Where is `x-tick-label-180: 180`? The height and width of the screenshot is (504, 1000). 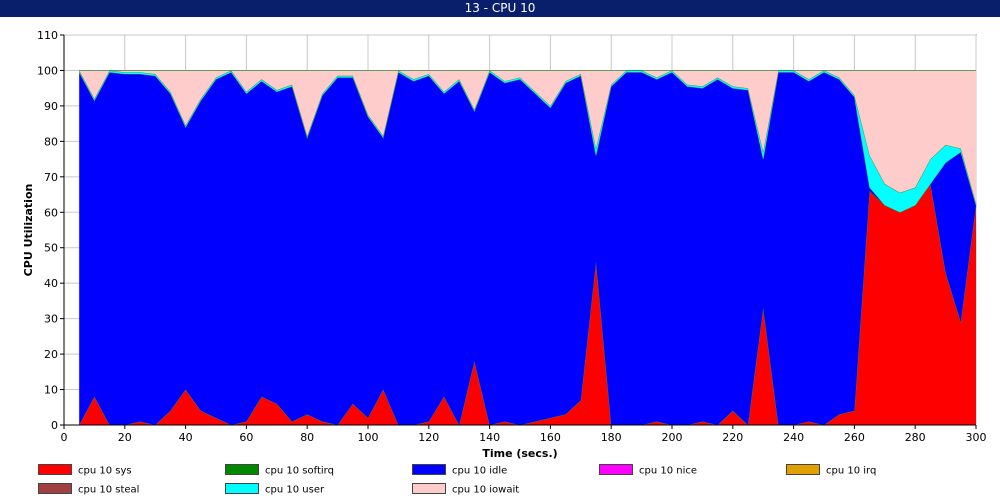 x-tick-label-180: 180 is located at coordinates (611, 437).